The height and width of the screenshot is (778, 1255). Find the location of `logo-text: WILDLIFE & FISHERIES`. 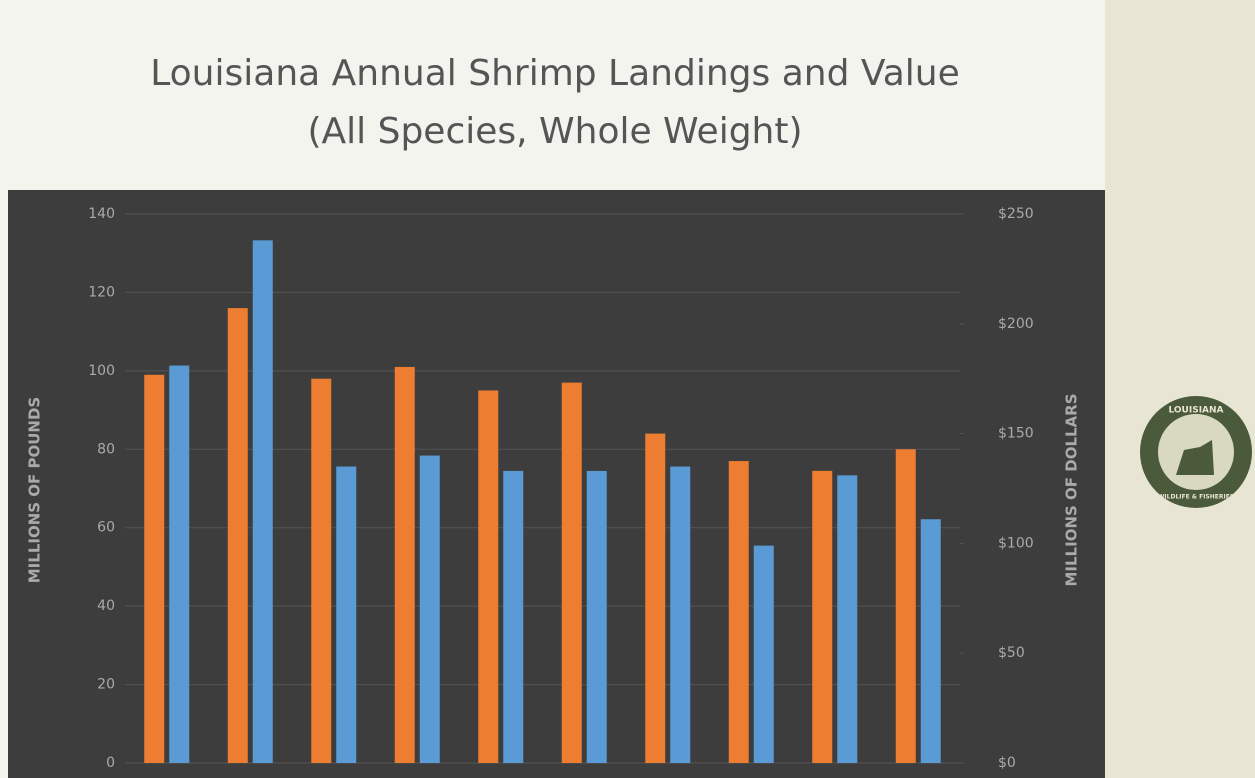

logo-text: WILDLIFE & FISHERIES is located at coordinates (1196, 497).